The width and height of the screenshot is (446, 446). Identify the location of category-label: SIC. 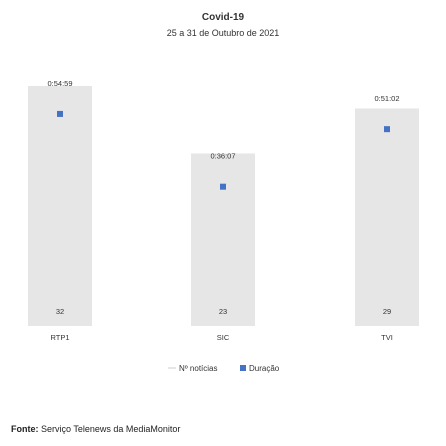
(223, 337).